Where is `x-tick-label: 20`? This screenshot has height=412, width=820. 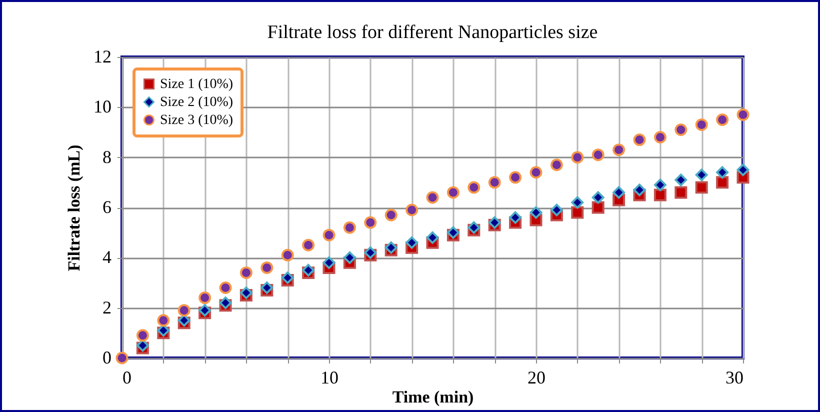 x-tick-label: 20 is located at coordinates (537, 378).